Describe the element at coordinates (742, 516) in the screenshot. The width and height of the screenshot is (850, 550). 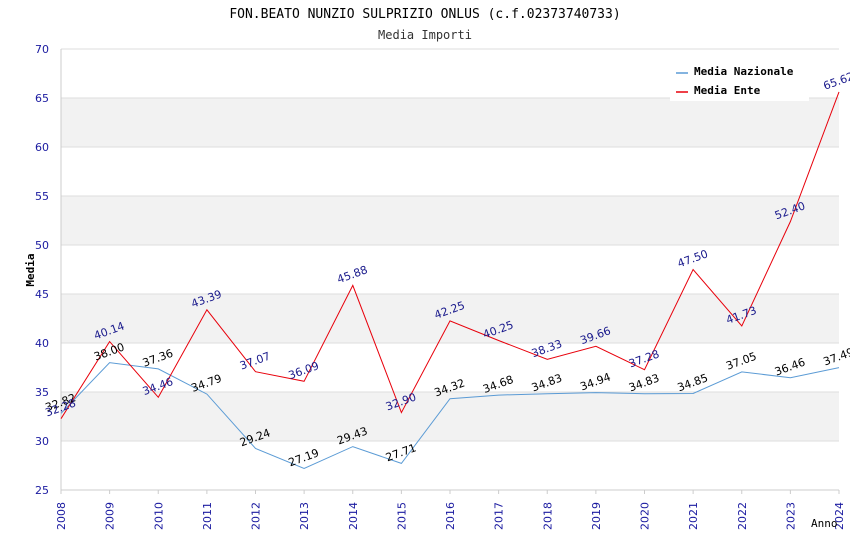
I see `x-tick-label: 2022` at that location.